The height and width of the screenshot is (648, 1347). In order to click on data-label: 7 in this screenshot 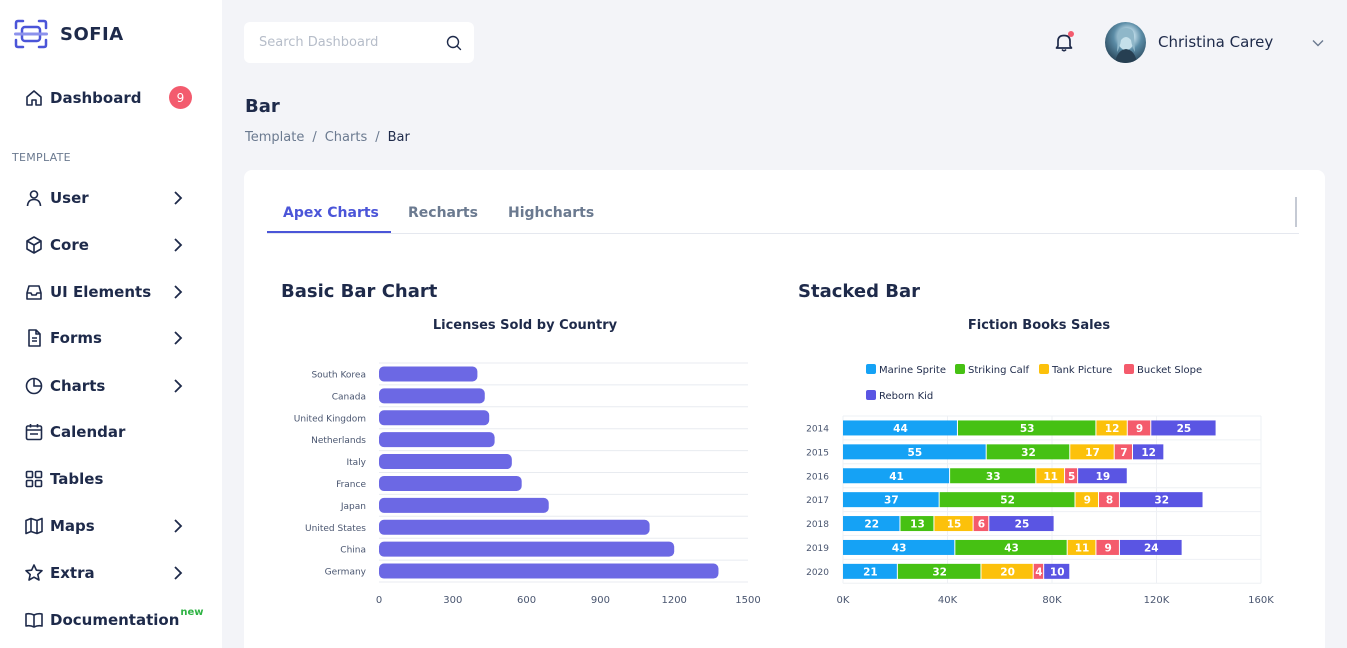, I will do `click(1123, 453)`.